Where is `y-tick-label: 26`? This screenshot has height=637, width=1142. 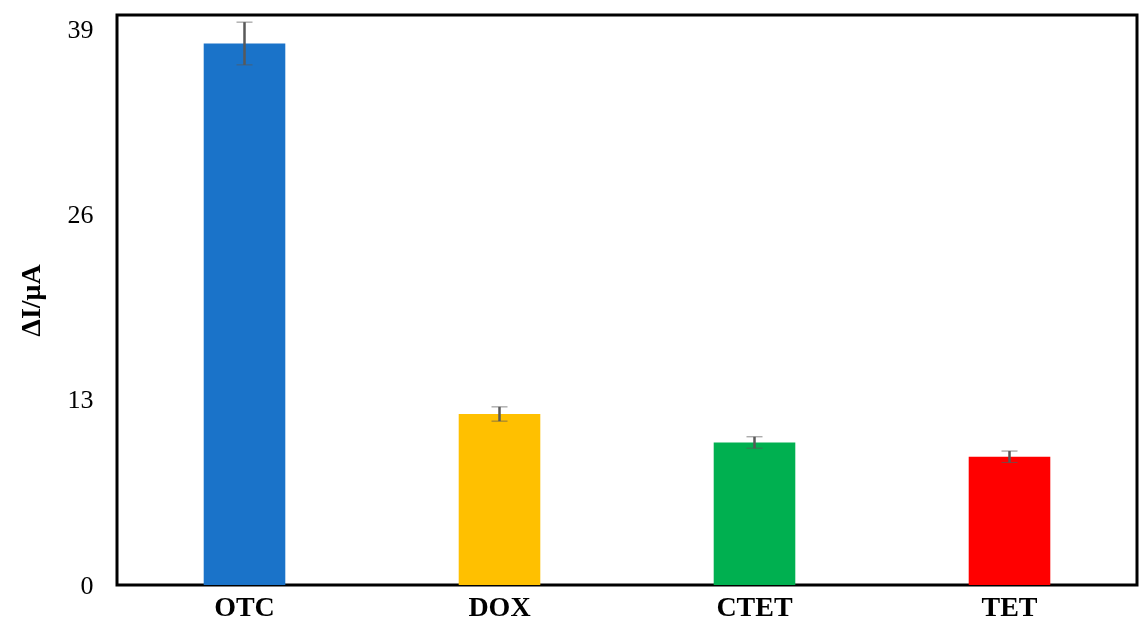 y-tick-label: 26 is located at coordinates (80, 214).